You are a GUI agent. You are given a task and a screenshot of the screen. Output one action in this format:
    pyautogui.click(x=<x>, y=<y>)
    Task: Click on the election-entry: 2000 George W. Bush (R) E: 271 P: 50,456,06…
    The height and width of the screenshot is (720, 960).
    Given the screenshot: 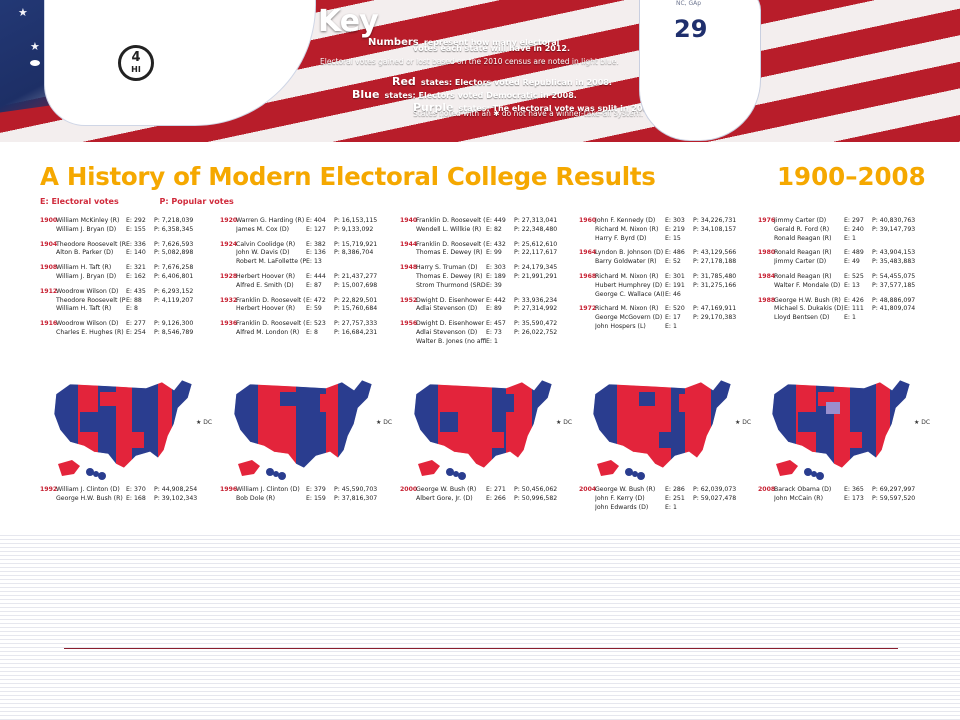 What is the action you would take?
    pyautogui.click(x=488, y=495)
    